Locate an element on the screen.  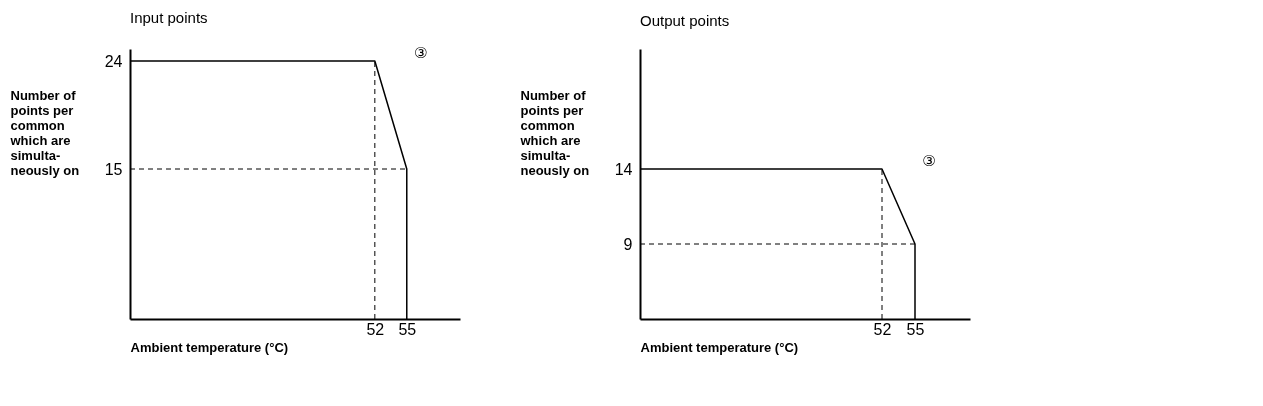
y-tick-label: 24 is located at coordinates (113, 61).